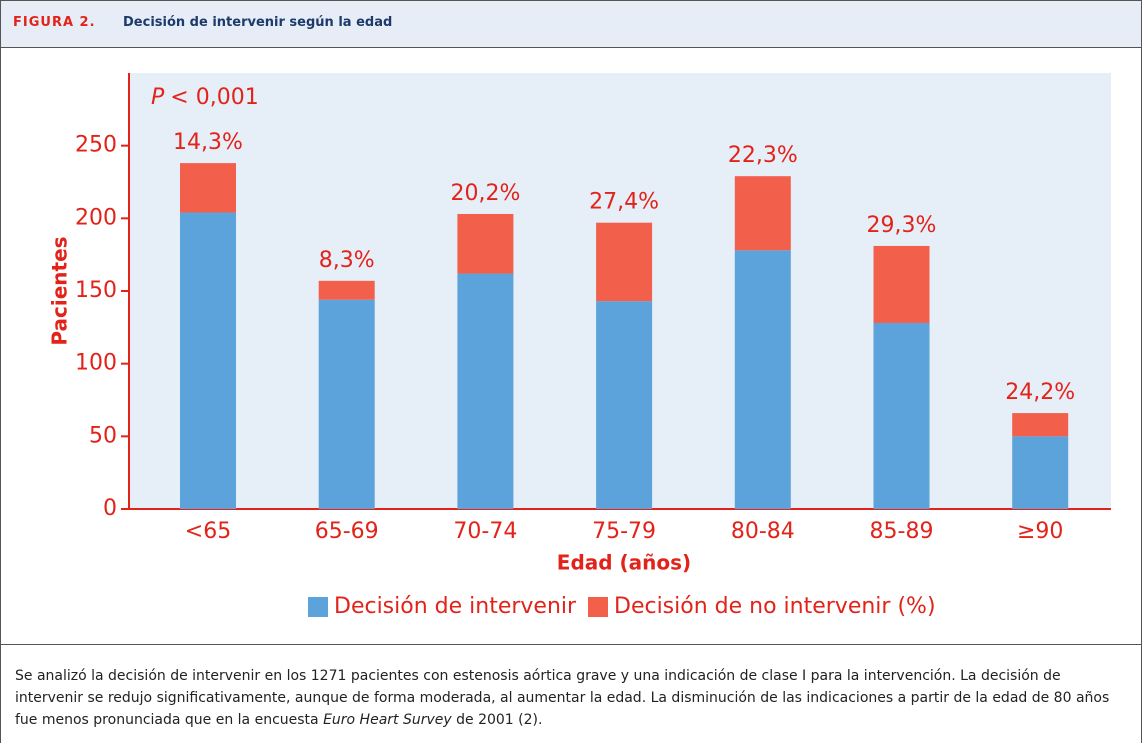  I want to click on y-tick-label: 50, so click(103, 435).